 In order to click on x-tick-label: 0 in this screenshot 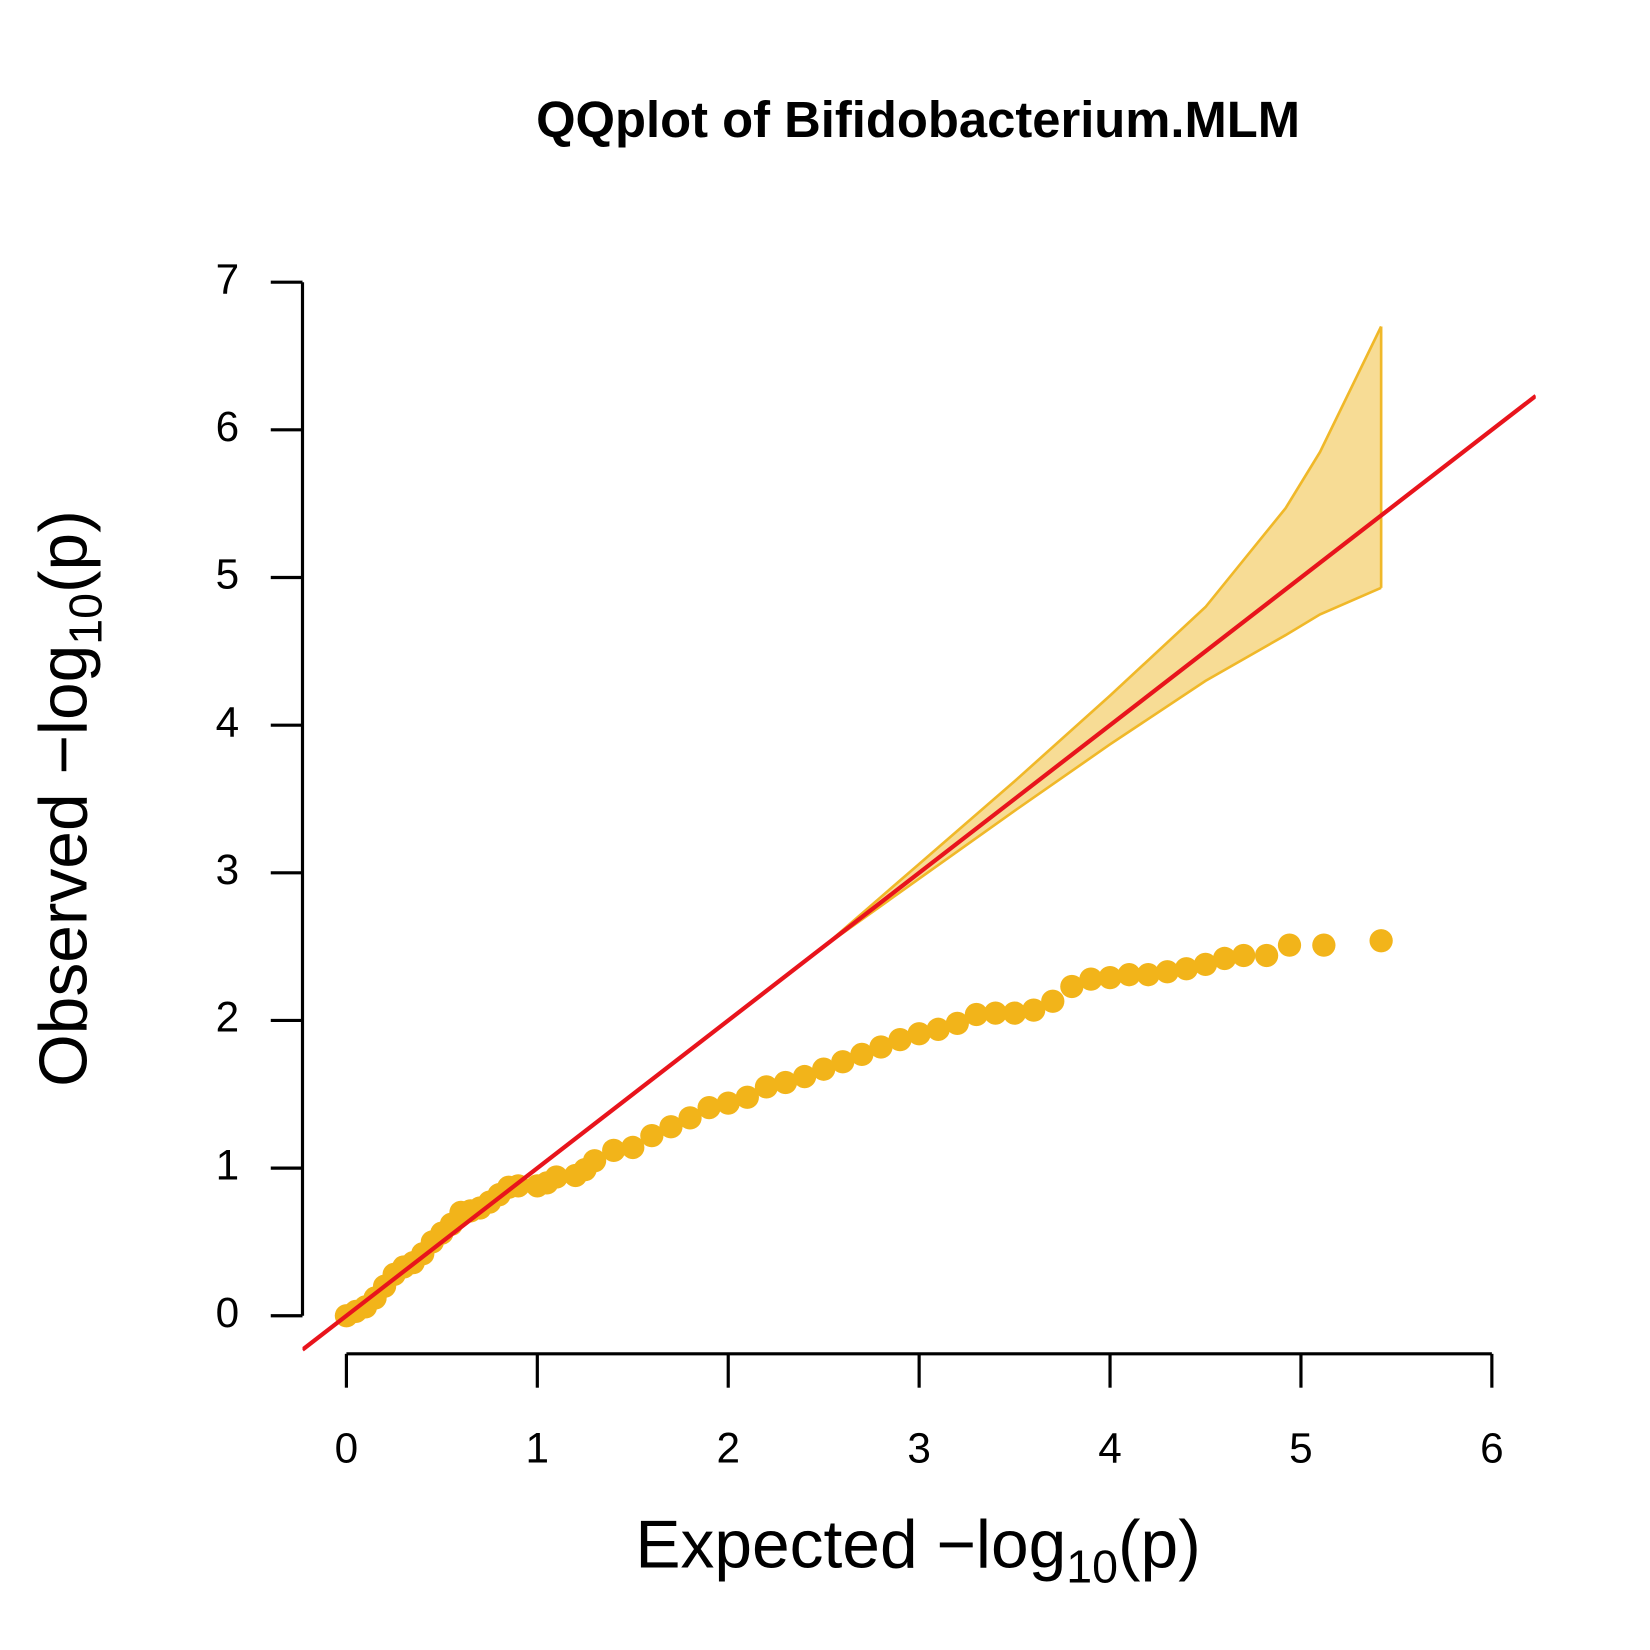, I will do `click(347, 1447)`.